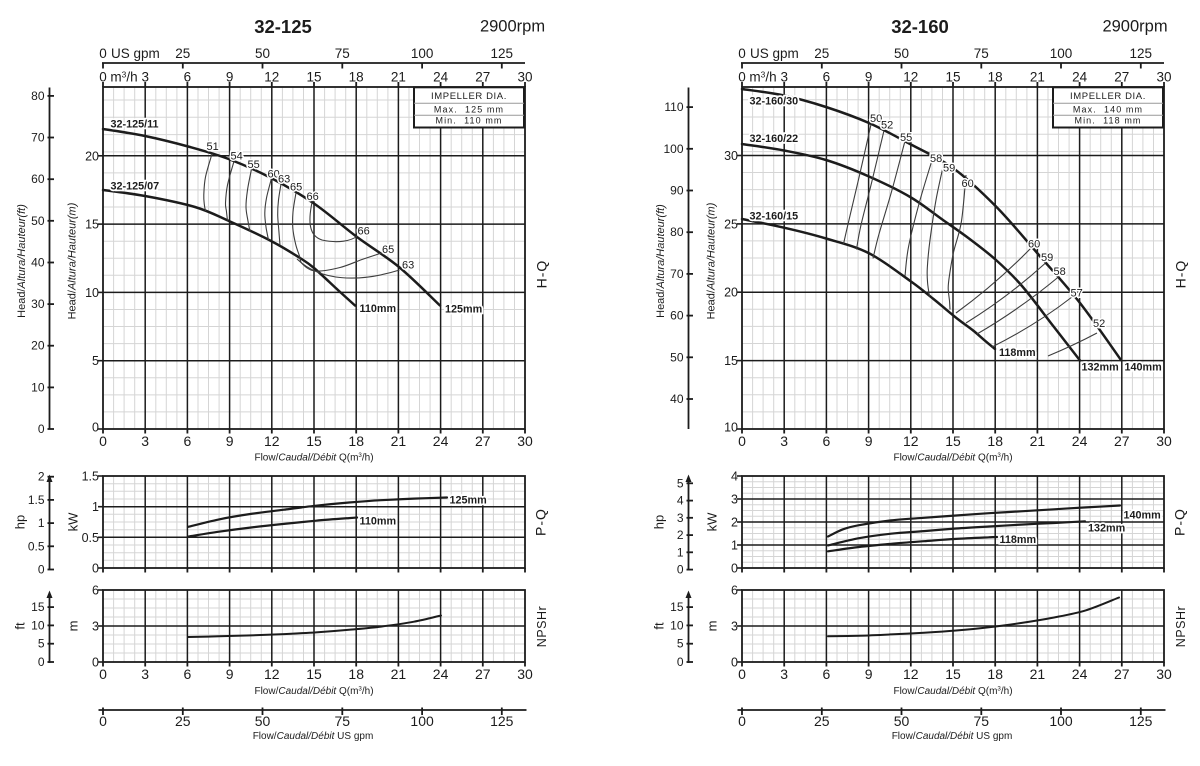 This screenshot has height=766, width=1200. What do you see at coordinates (734, 523) in the screenshot?
I see `svg-text: 2` at bounding box center [734, 523].